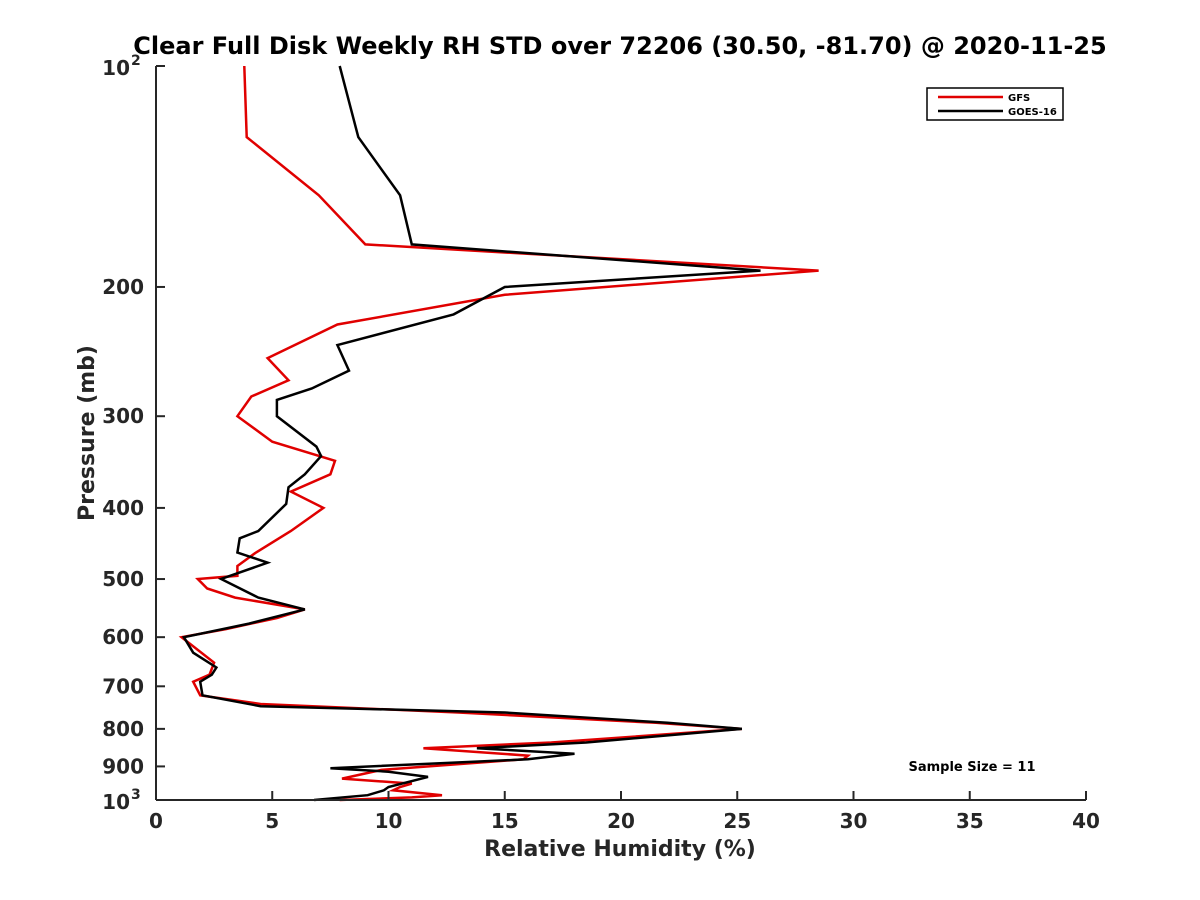 The height and width of the screenshot is (900, 1200). What do you see at coordinates (1032, 112) in the screenshot?
I see `legend-label: GOES-16` at bounding box center [1032, 112].